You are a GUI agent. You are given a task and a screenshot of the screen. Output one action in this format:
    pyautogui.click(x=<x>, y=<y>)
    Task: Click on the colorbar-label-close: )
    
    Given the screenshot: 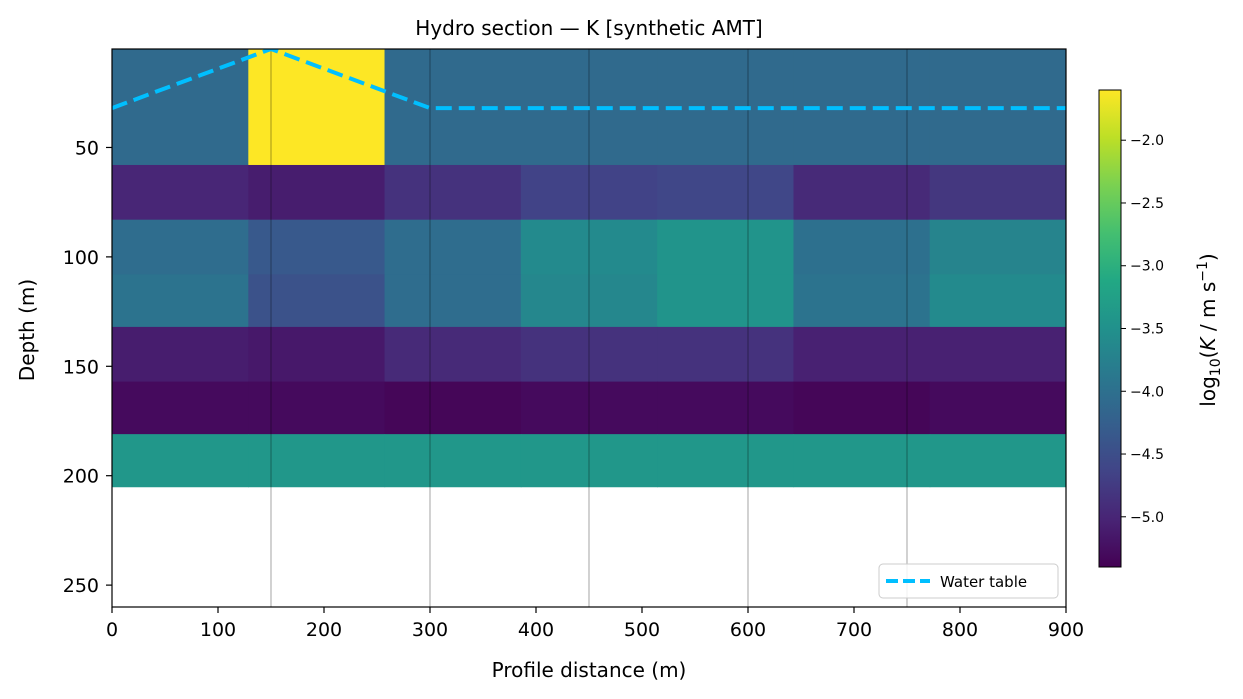 What is the action you would take?
    pyautogui.click(x=1208, y=257)
    